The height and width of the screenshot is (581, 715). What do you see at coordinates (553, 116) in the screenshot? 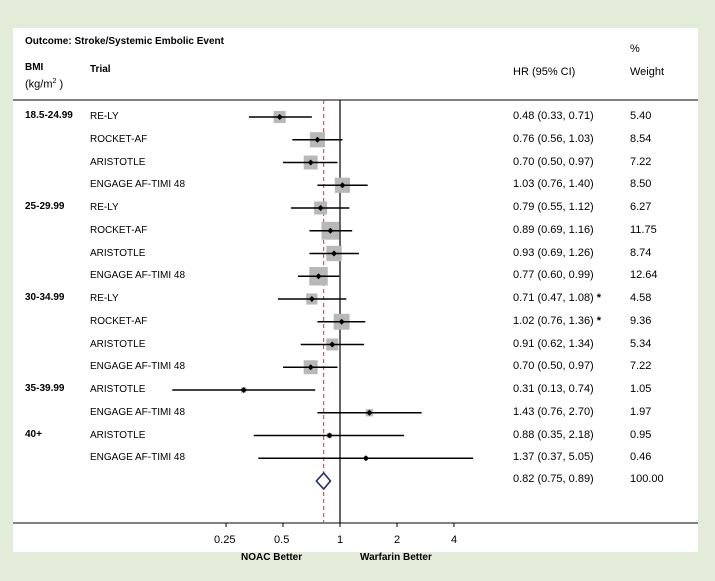
I see `hr-ci-text: 0.48 (0.33, 0.71)` at bounding box center [553, 116].